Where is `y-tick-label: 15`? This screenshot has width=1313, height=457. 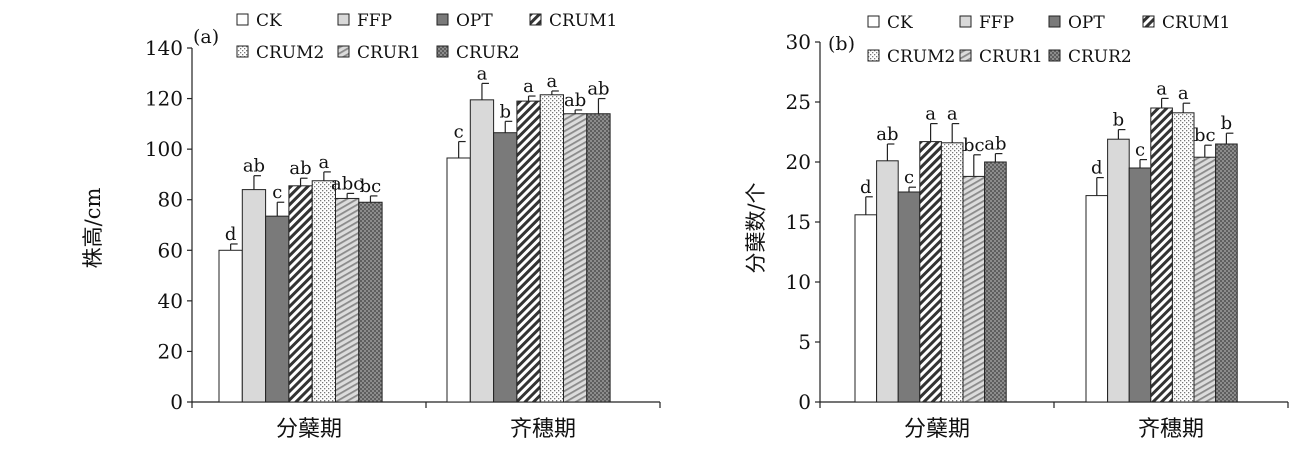
y-tick-label: 15 is located at coordinates (798, 222).